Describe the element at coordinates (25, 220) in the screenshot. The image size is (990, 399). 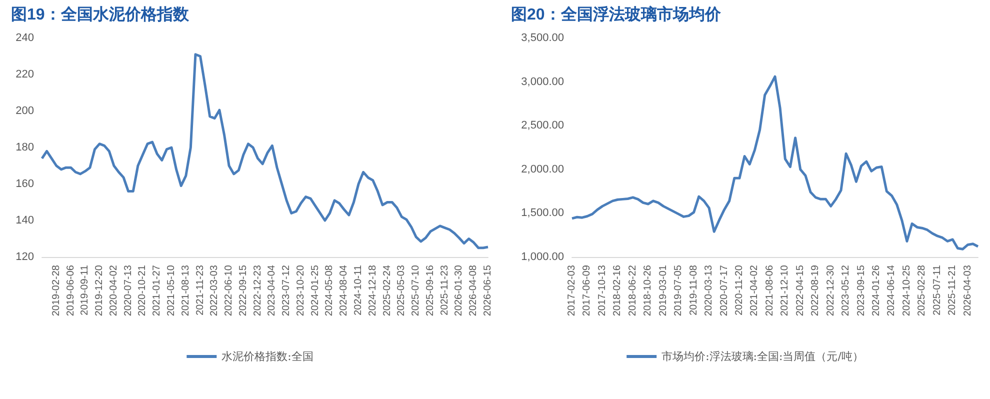
I see `y-tick-label: 140` at that location.